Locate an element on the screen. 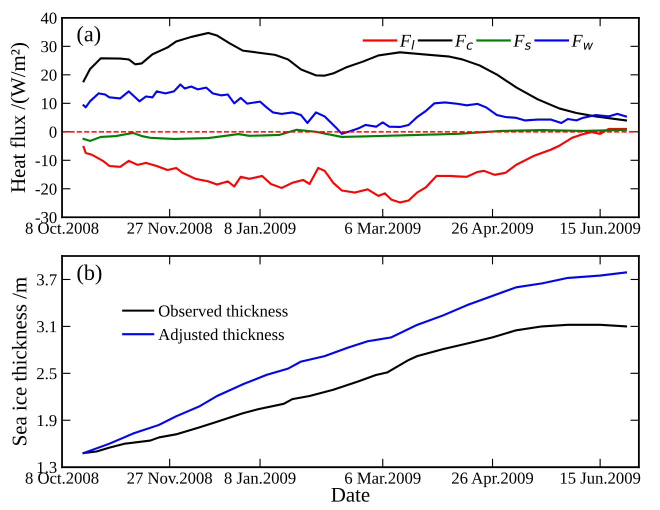 The image size is (660, 510). annotation: (a) is located at coordinates (88, 36).